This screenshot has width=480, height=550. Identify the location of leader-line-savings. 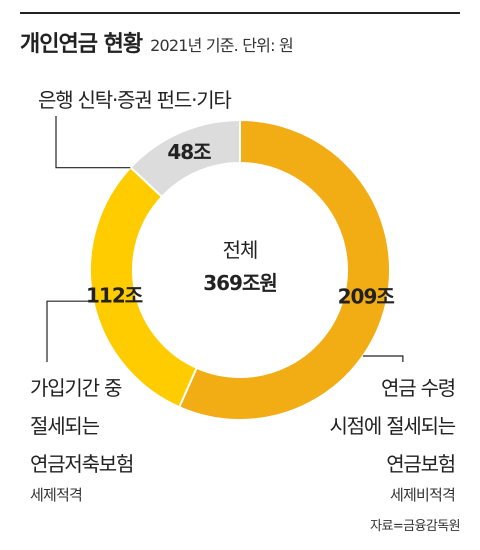
(70, 331).